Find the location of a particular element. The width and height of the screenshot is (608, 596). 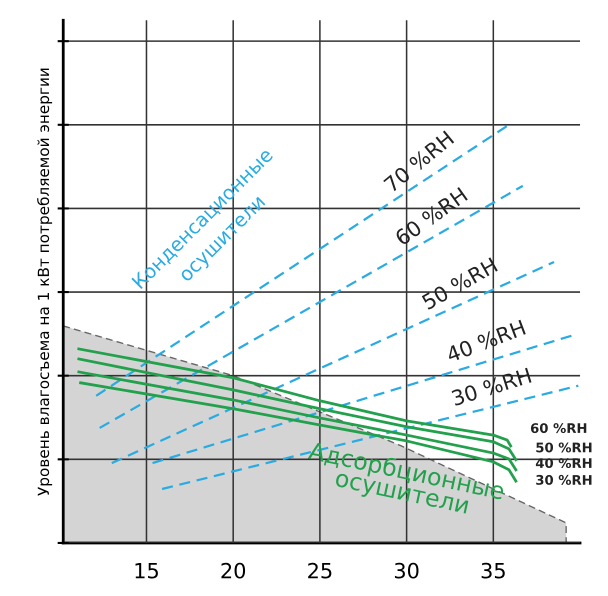

text: 40 %RH is located at coordinates (485, 341).